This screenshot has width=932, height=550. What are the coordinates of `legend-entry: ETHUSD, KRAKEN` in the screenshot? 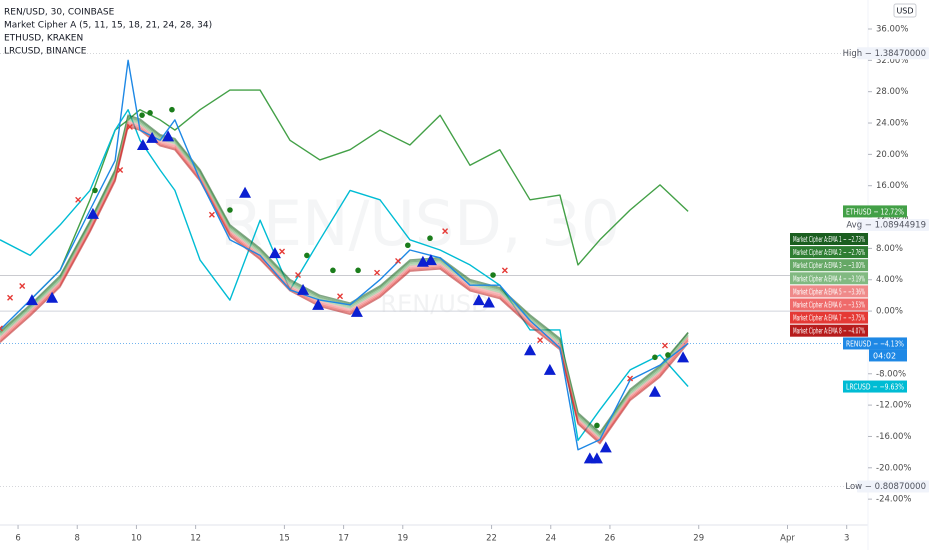 It's located at (43, 39).